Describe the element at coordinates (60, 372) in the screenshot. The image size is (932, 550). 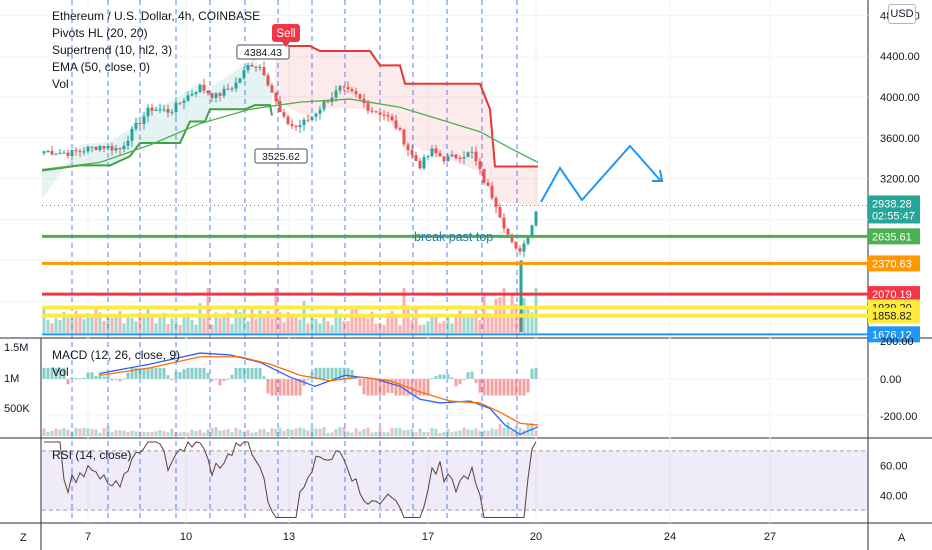
I see `macd-vol-label: Vol` at that location.